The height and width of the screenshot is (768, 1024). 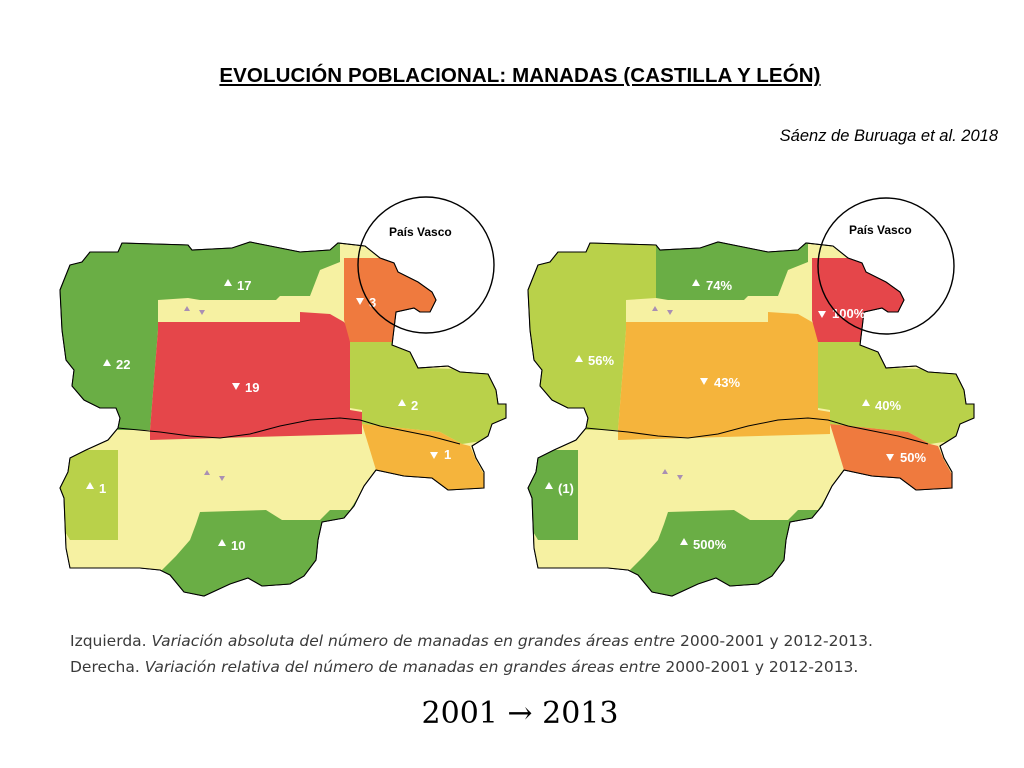 What do you see at coordinates (520, 713) in the screenshot?
I see `arrow-right-icon: →` at bounding box center [520, 713].